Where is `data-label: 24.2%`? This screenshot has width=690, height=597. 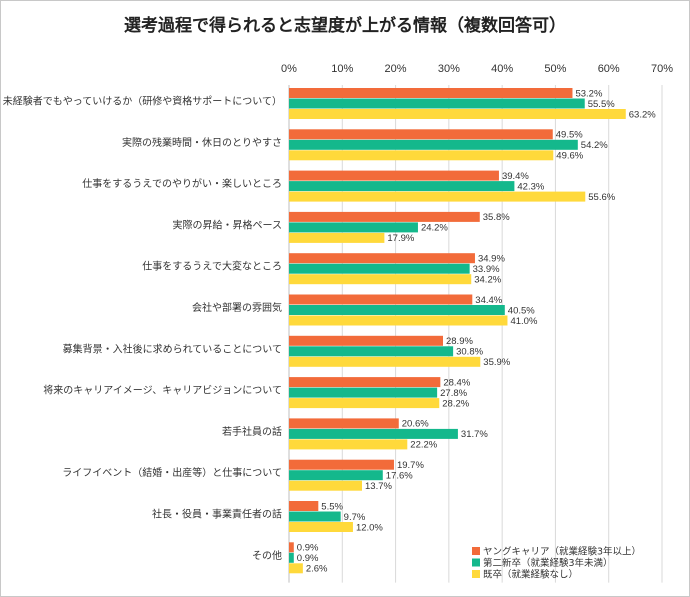
data-label: 24.2% is located at coordinates (434, 228).